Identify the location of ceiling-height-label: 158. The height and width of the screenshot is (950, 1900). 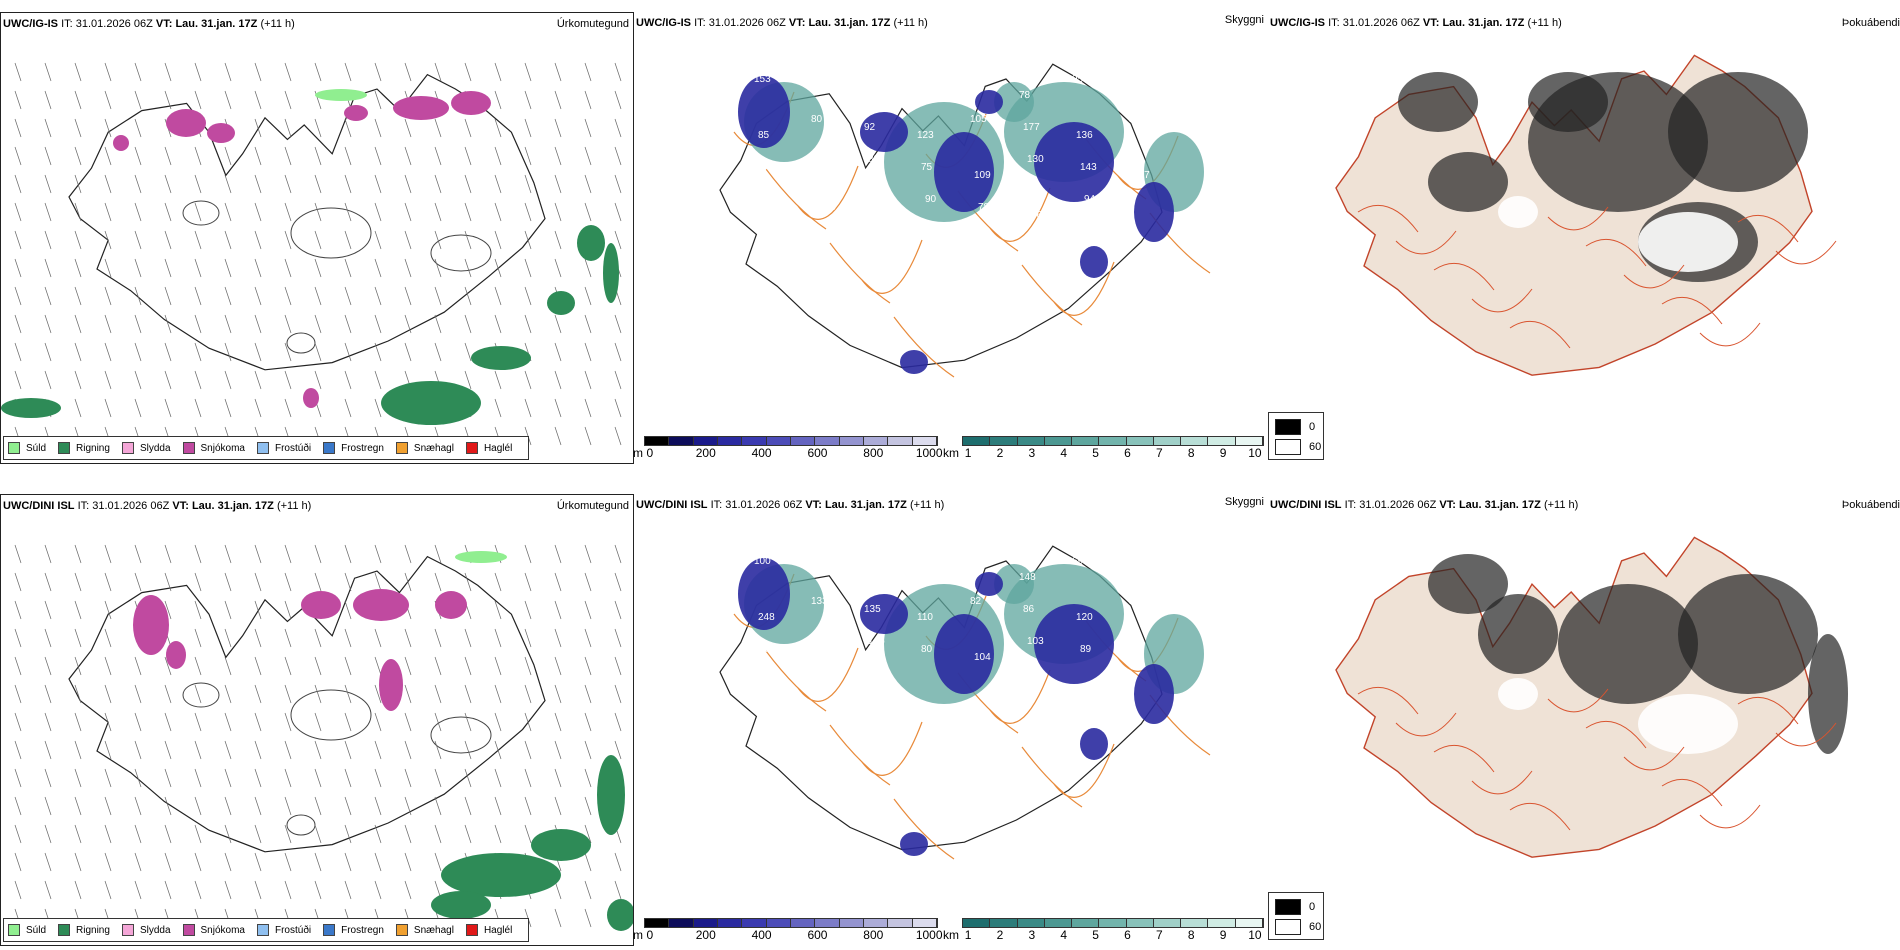
(774, 199).